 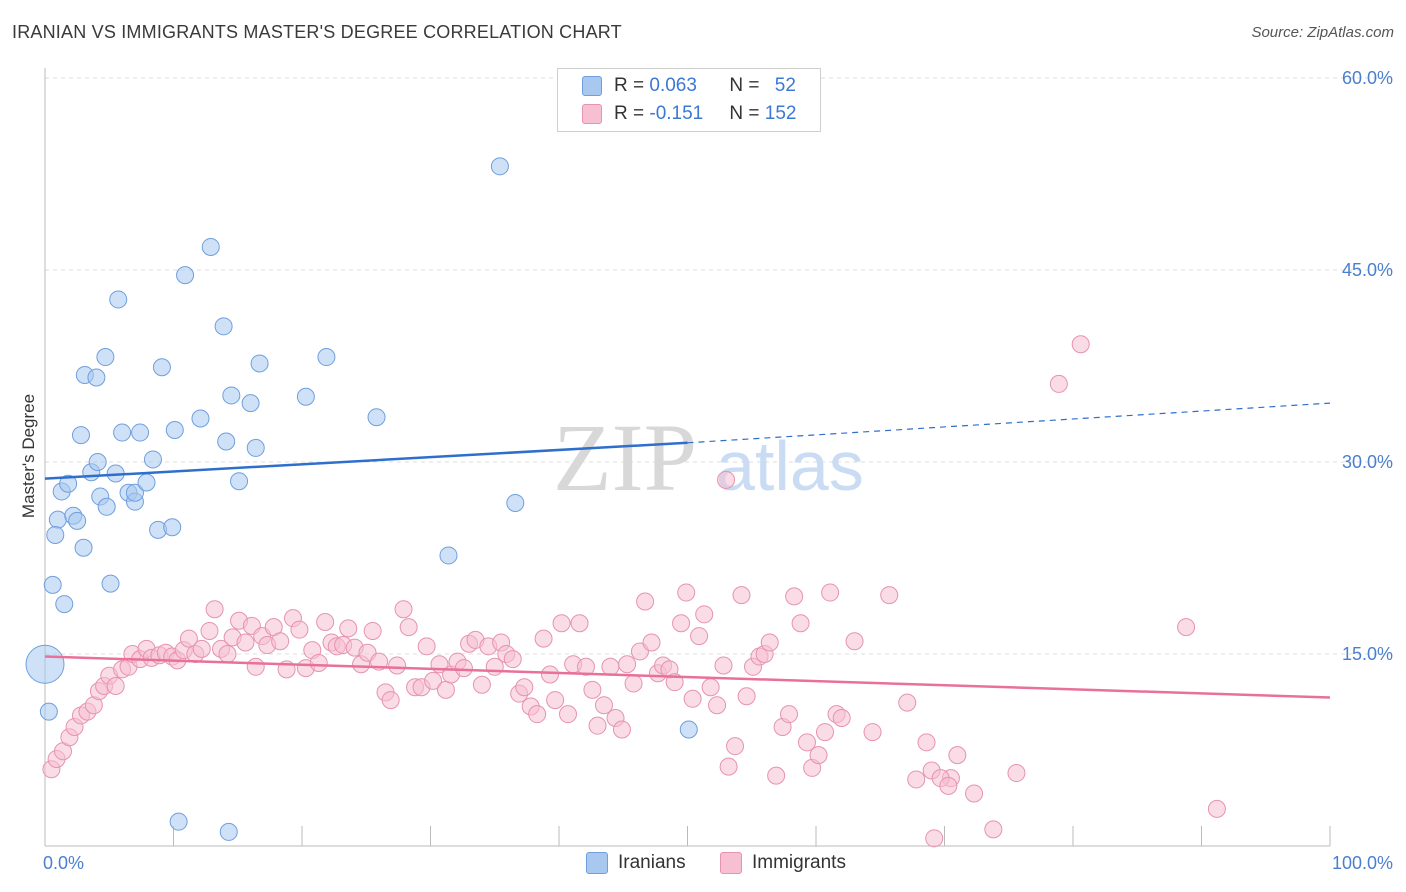 What do you see at coordinates (673, 85) in the screenshot?
I see `legend-r-value: 0.063` at bounding box center [673, 85].